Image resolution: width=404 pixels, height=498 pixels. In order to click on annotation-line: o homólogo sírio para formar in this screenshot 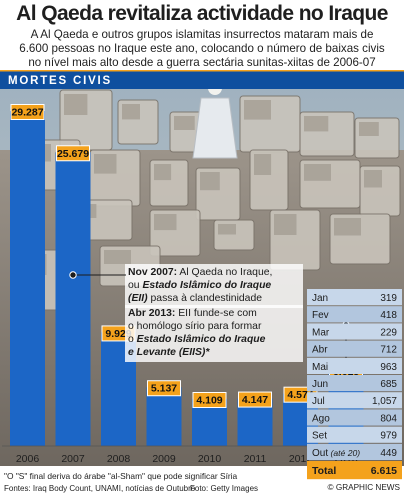, I will do `click(195, 326)`.